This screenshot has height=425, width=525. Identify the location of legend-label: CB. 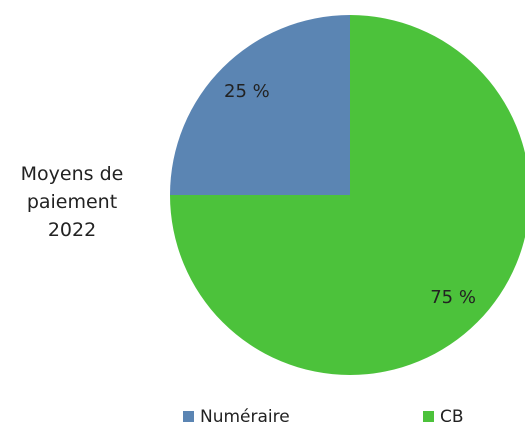
(452, 416).